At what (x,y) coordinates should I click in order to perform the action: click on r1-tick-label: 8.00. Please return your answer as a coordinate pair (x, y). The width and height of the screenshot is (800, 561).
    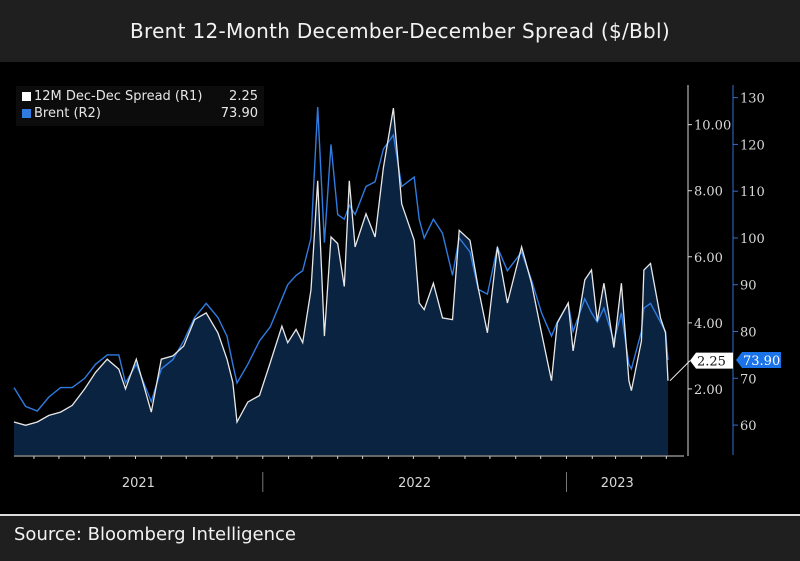
    Looking at the image, I should click on (708, 192).